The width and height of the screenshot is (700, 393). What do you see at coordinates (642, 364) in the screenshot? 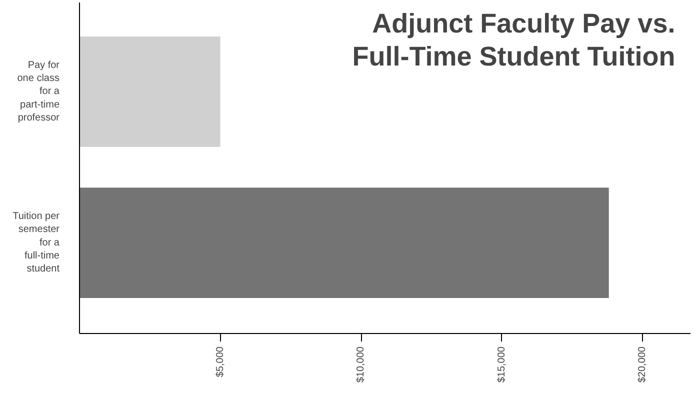
I see `x-tick-label: $20,000` at bounding box center [642, 364].